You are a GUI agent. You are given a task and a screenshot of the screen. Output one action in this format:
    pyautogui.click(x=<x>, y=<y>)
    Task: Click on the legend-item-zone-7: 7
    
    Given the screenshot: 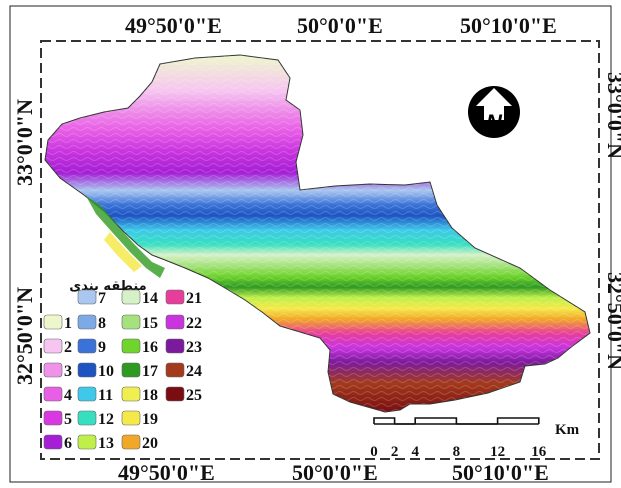 What is the action you would take?
    pyautogui.click(x=91, y=298)
    